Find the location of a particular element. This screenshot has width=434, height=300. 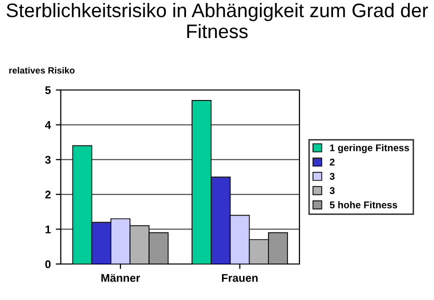

y-tick-label: 1 is located at coordinates (48, 230).